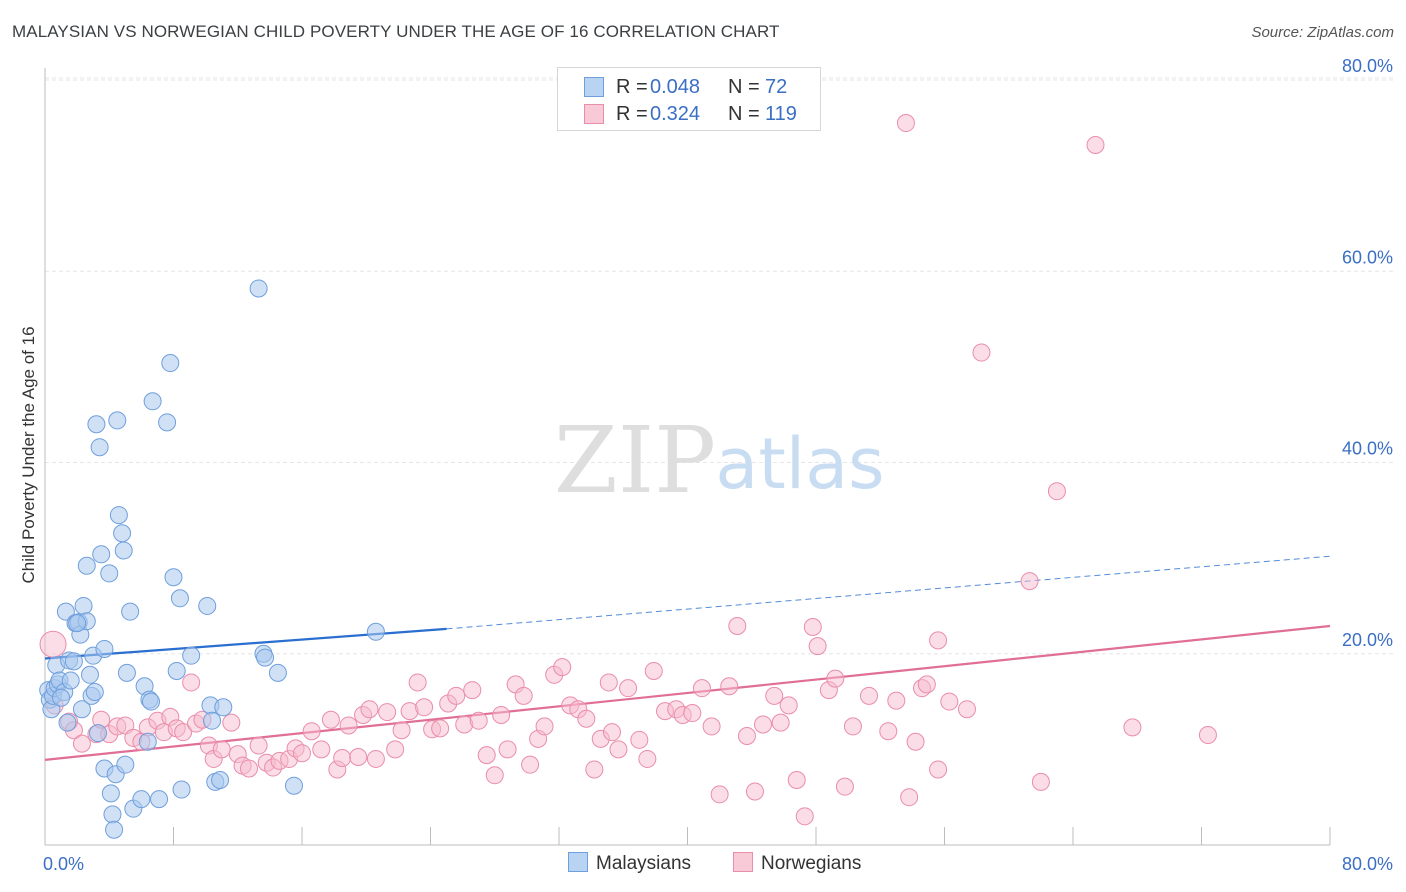  I want to click on legend-r-value: 0.048, so click(675, 87).